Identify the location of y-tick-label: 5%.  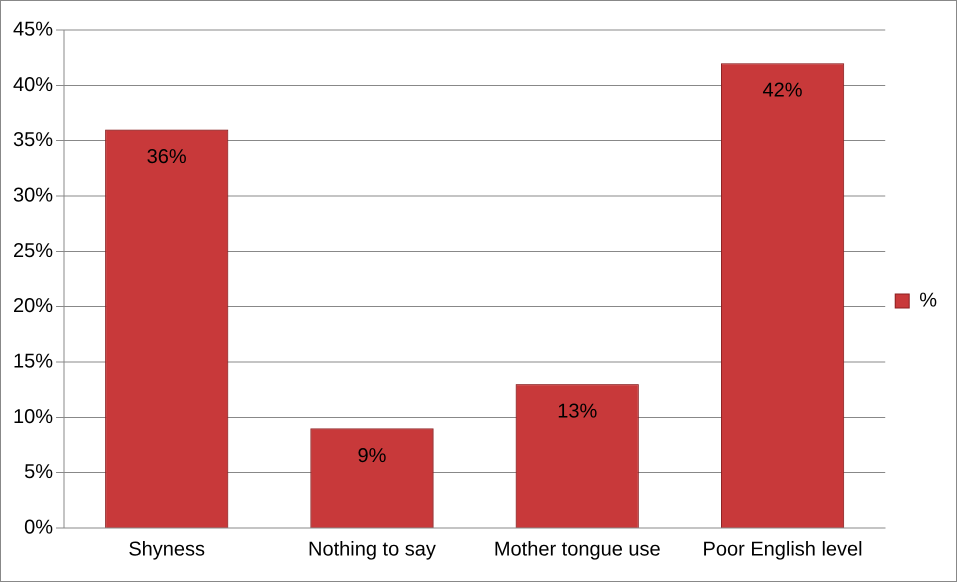
(39, 472).